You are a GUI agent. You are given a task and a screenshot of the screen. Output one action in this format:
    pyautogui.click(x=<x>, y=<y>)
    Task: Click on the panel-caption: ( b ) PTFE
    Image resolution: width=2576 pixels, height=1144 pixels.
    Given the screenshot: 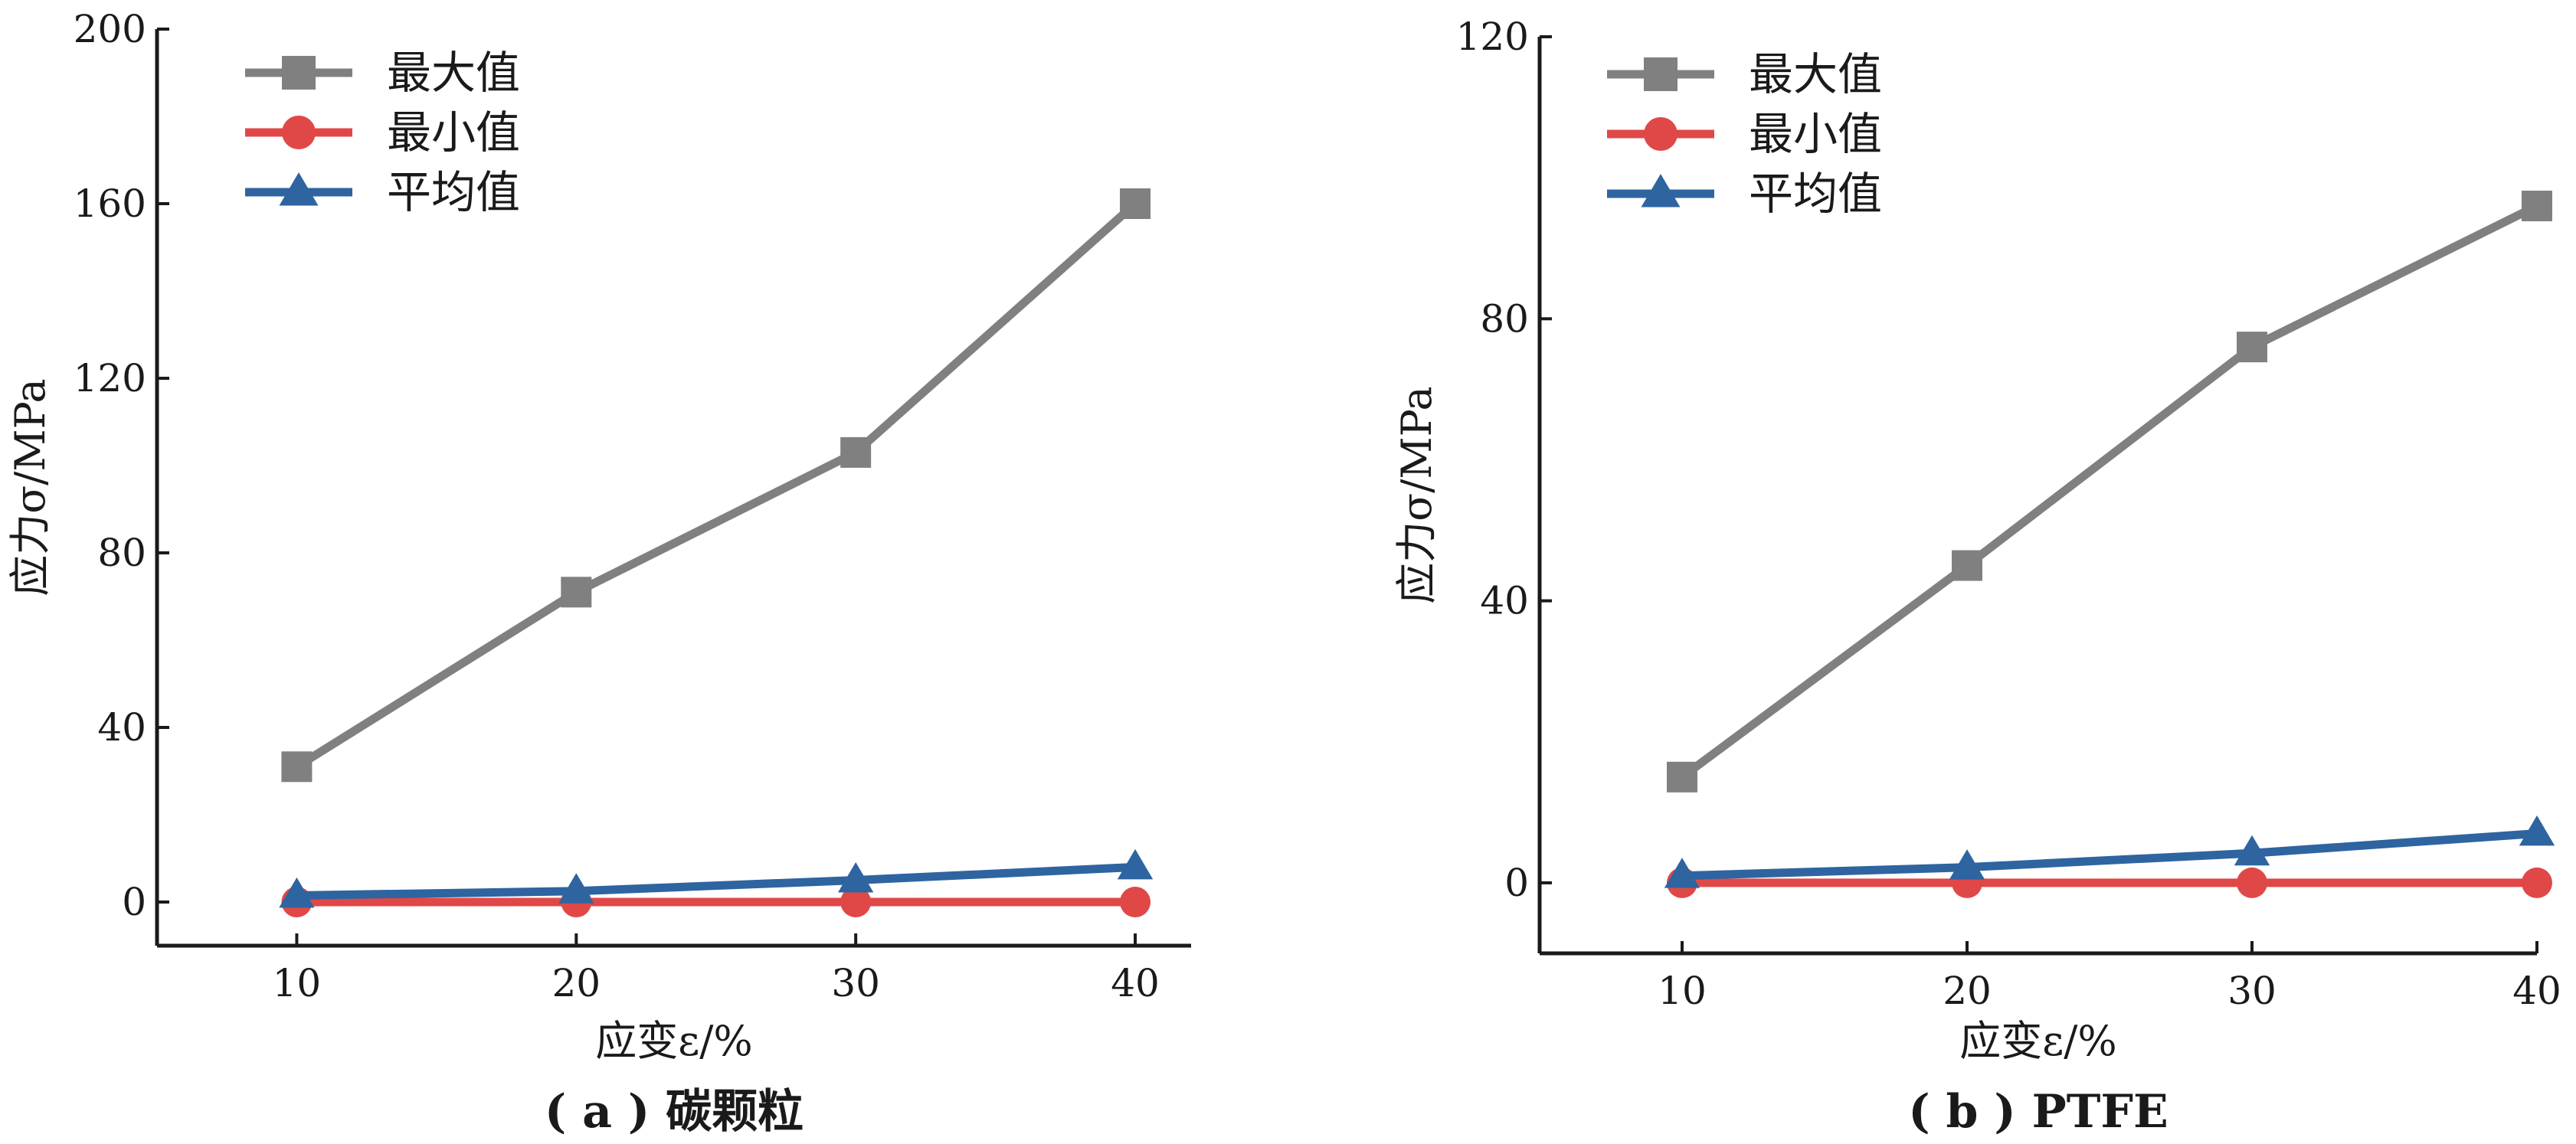 What is the action you would take?
    pyautogui.click(x=2038, y=1112)
    